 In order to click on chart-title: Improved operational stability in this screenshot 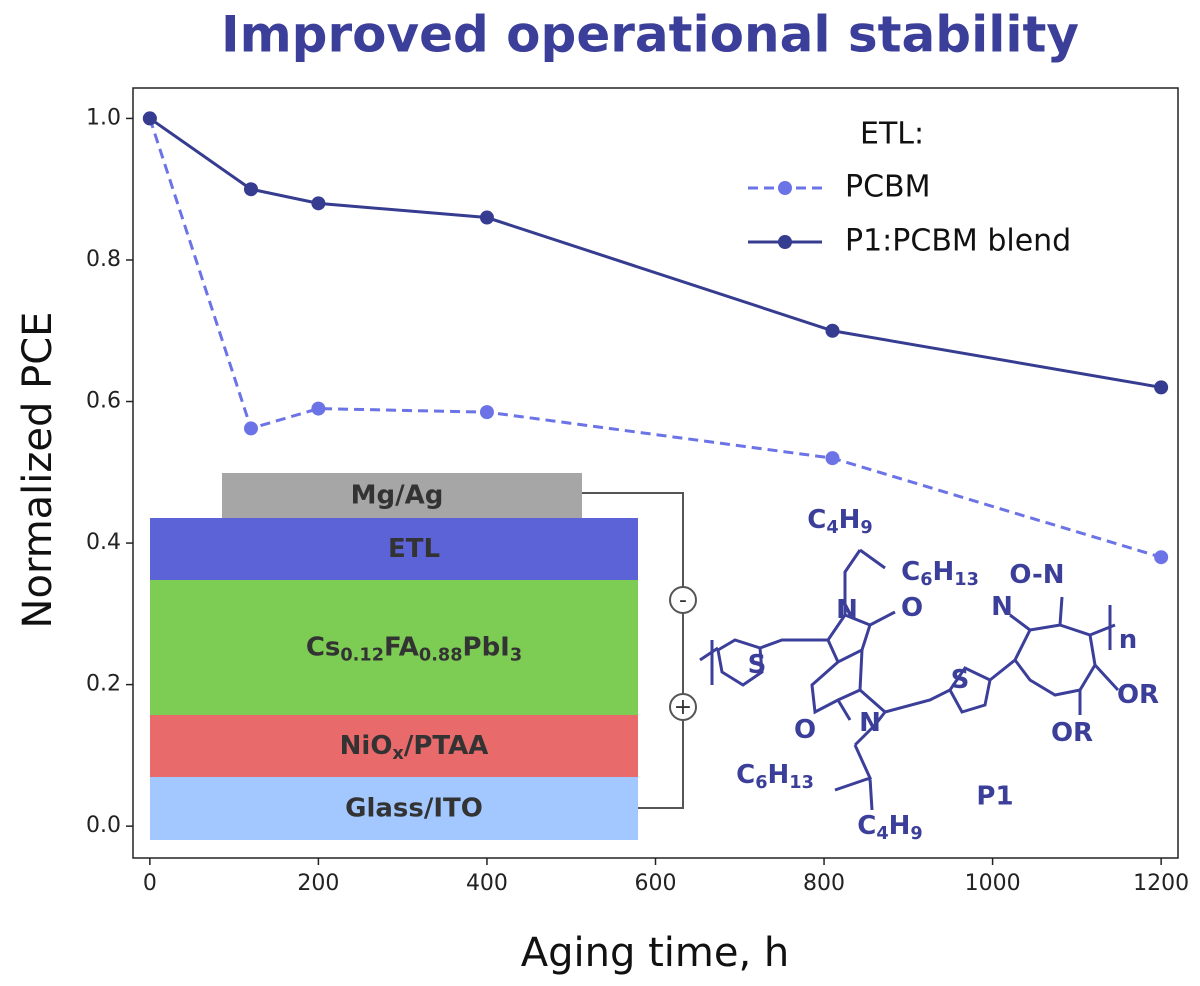, I will do `click(650, 35)`.